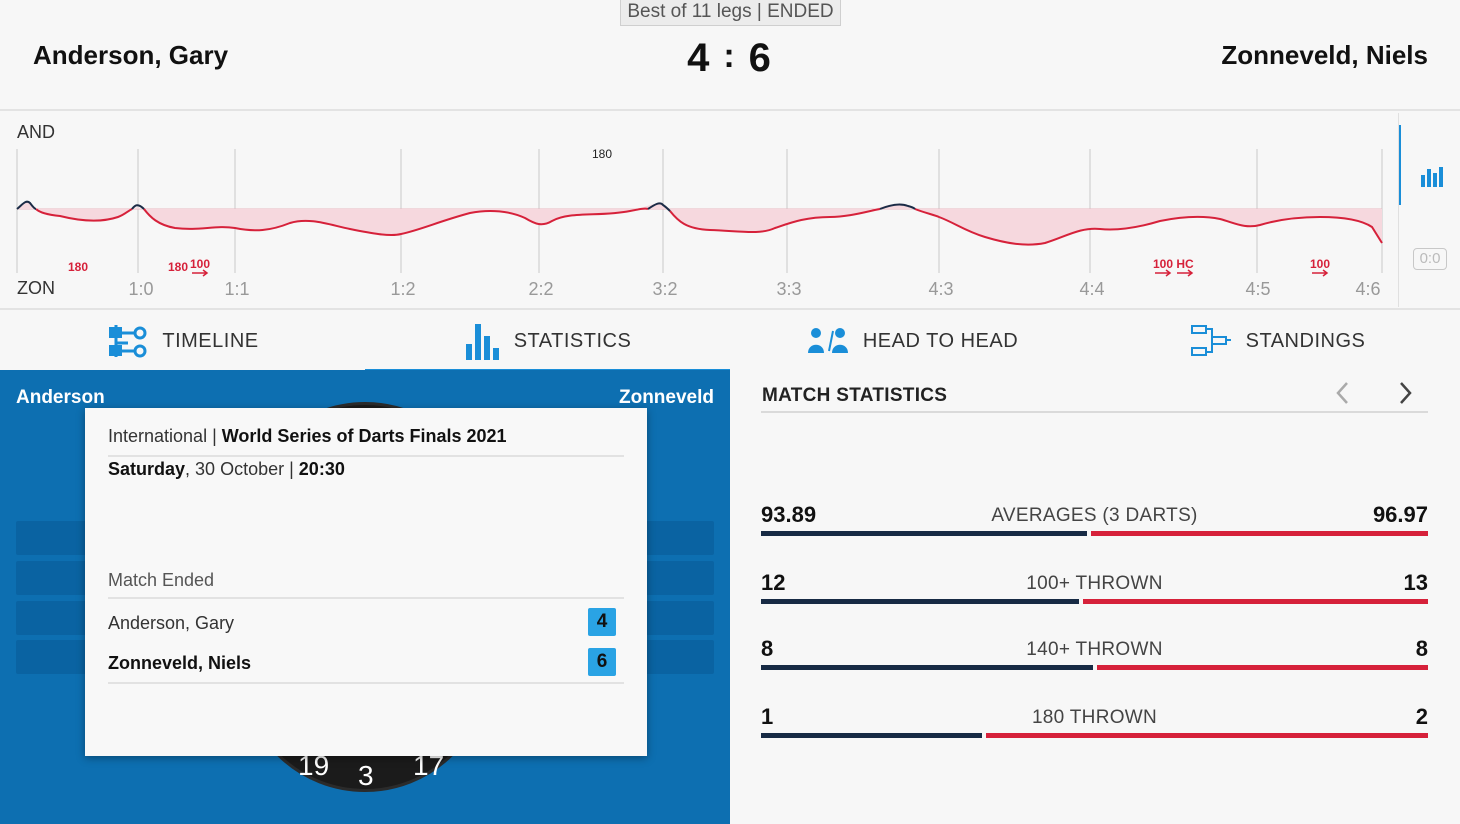 The height and width of the screenshot is (824, 1460). I want to click on stat-value-left: 93.89, so click(789, 514).